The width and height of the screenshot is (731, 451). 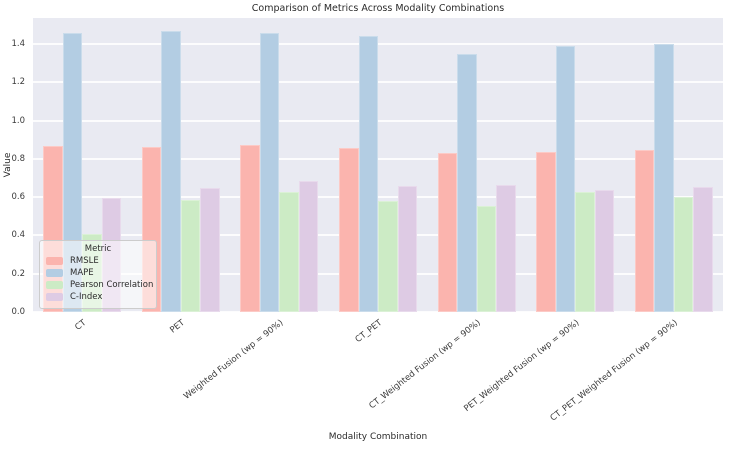 What do you see at coordinates (378, 82) in the screenshot?
I see `gridline-1.2` at bounding box center [378, 82].